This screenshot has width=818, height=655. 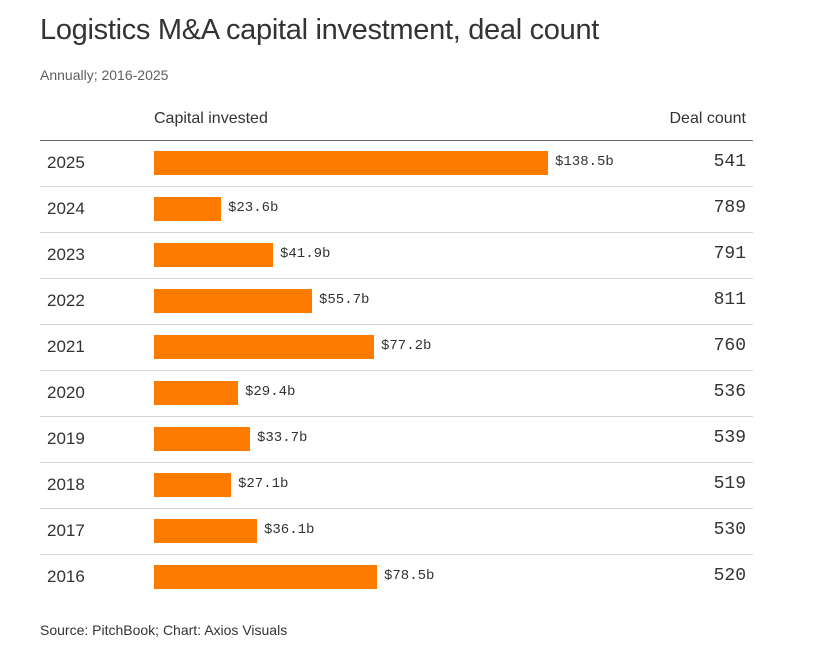 What do you see at coordinates (409, 256) in the screenshot?
I see `table-row: 2023 $41.9b 791` at bounding box center [409, 256].